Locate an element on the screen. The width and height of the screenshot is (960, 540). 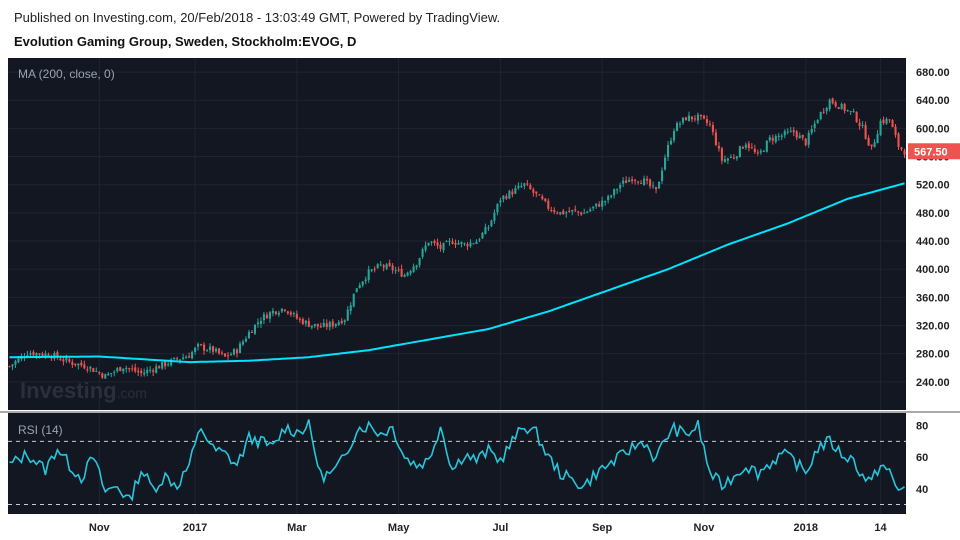
time-tick-label: May is located at coordinates (399, 528).